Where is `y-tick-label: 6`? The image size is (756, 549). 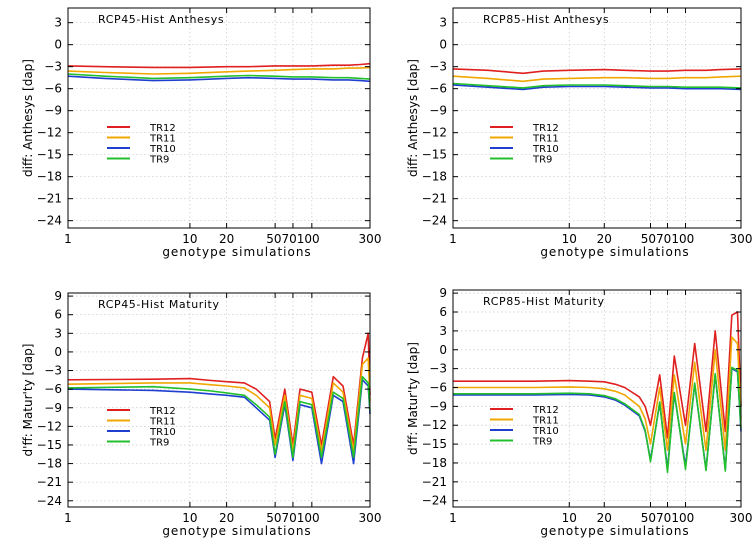
y-tick-label: 6 is located at coordinates (58, 315).